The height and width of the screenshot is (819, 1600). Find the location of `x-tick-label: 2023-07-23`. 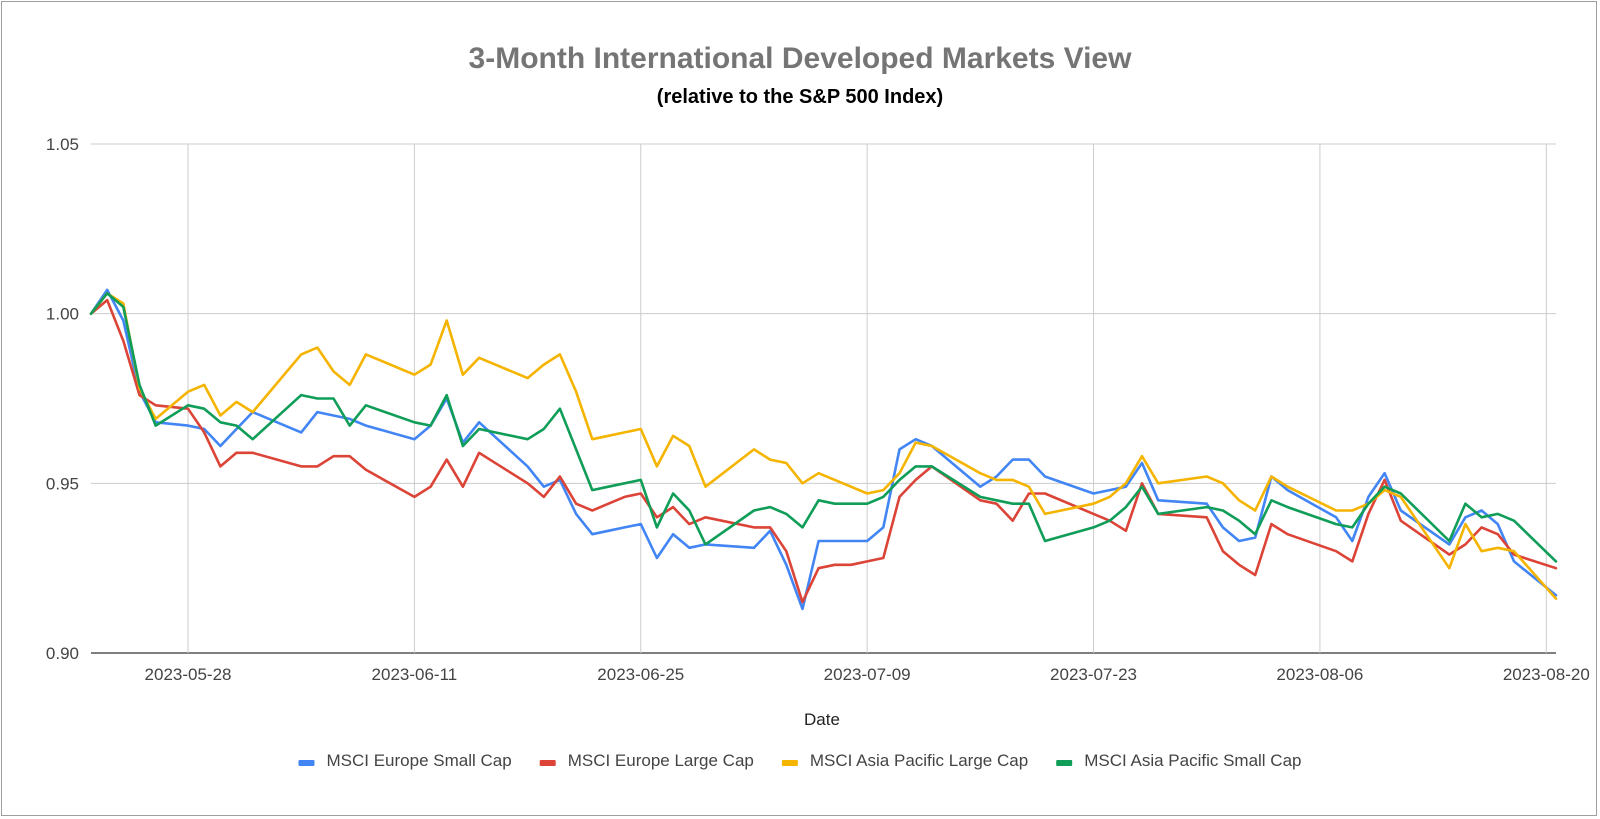

x-tick-label: 2023-07-23 is located at coordinates (1093, 674).